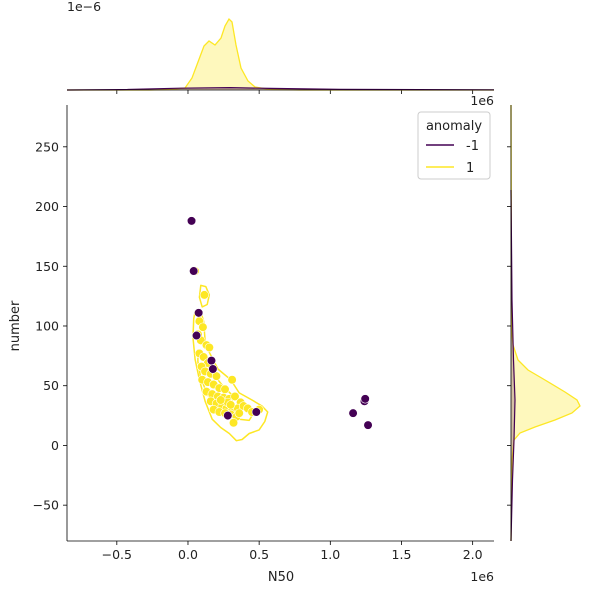  Describe the element at coordinates (47, 266) in the screenshot. I see `y-tick-label: 150` at that location.